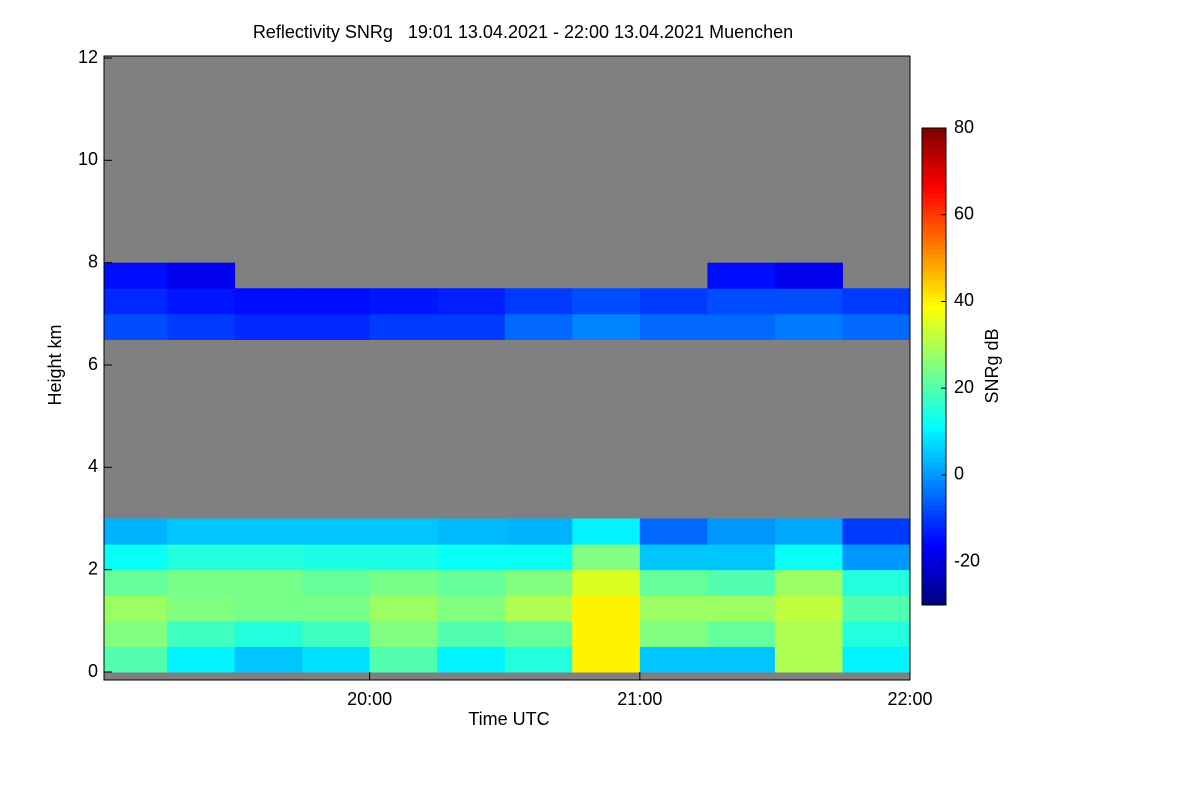 This screenshot has height=800, width=1200. Describe the element at coordinates (55, 364) in the screenshot. I see `y-axis-label: Height km` at that location.